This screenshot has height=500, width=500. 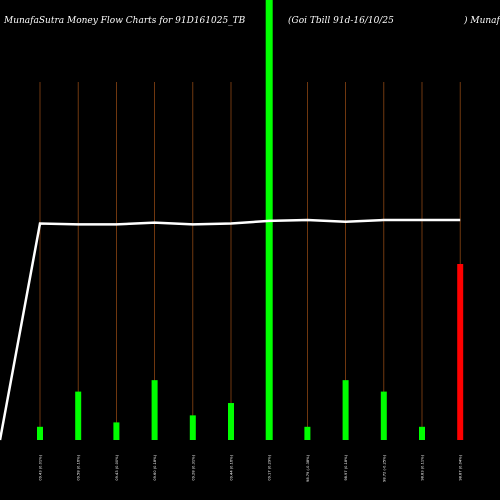 I want to click on x-tick-label: 98.79 (-0.38%), so click(x=308, y=468).